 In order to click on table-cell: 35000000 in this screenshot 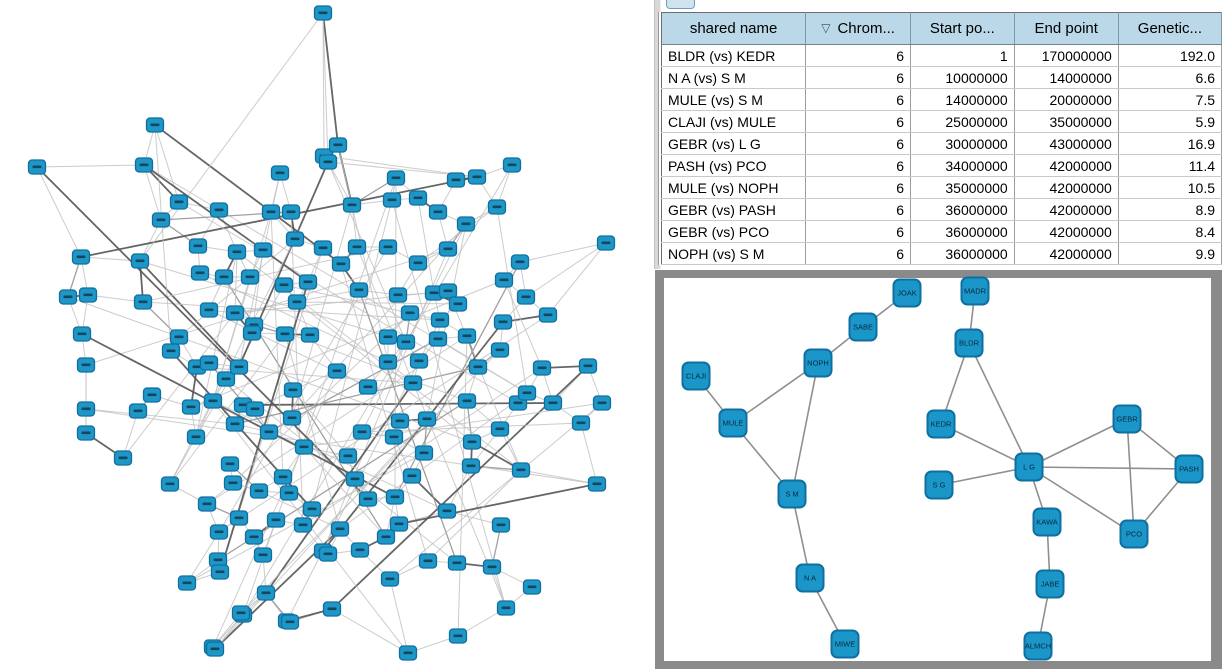, I will do `click(962, 187)`.